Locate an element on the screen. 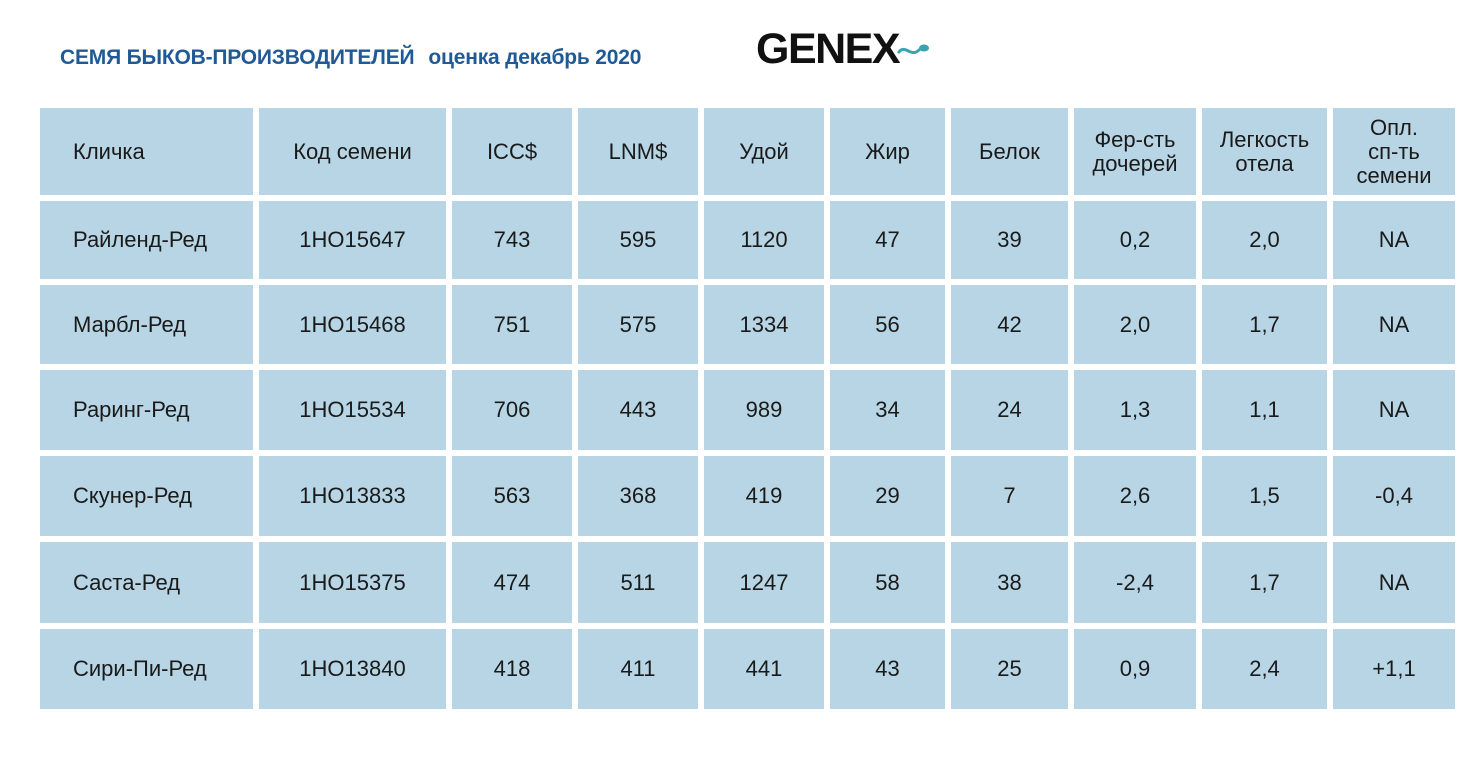  table-cell: 1247 is located at coordinates (764, 582).